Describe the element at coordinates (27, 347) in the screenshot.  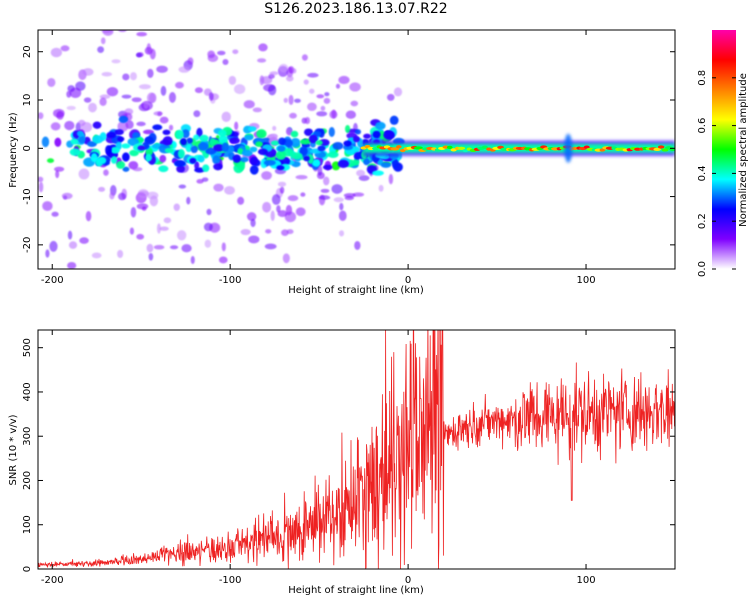
I see `snr-y-tick-label: 500` at that location.